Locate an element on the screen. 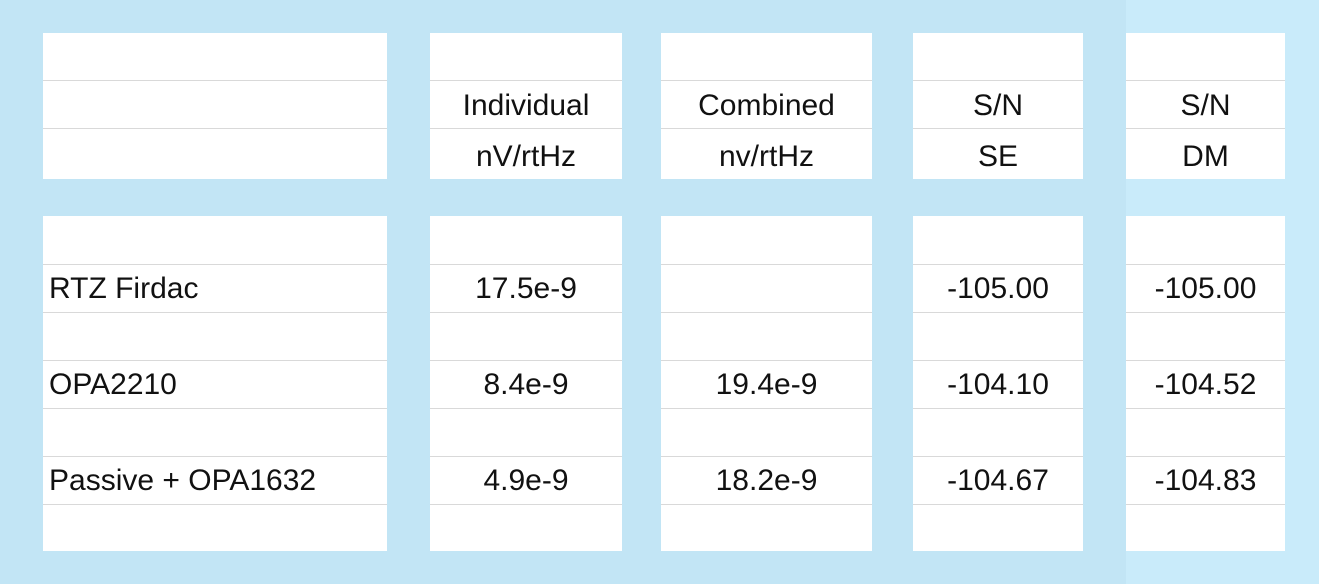  header-cell: nV/rtHz is located at coordinates (526, 156).